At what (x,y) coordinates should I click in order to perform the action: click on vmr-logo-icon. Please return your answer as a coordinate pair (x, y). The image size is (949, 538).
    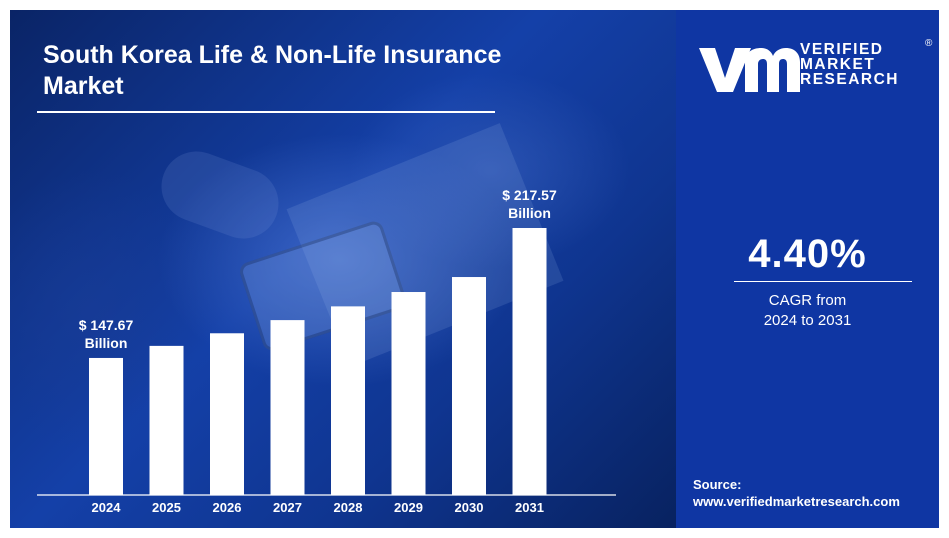
    Looking at the image, I should click on (749, 70).